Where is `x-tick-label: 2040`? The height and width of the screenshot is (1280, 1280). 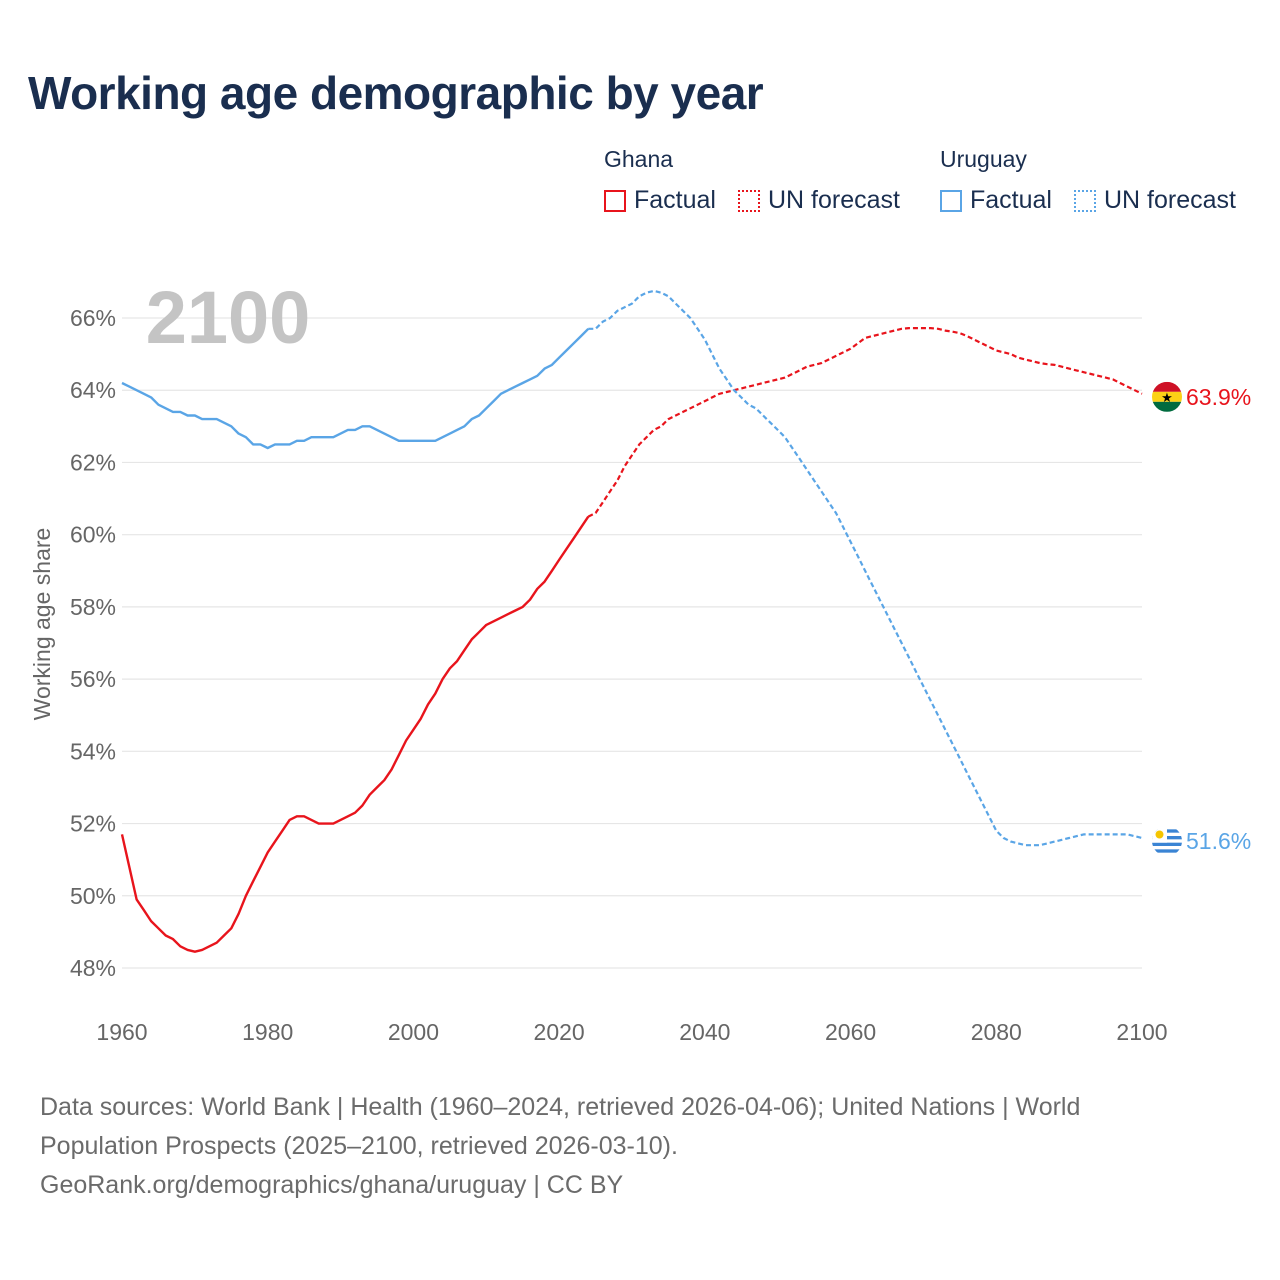 x-tick-label: 2040 is located at coordinates (704, 1032).